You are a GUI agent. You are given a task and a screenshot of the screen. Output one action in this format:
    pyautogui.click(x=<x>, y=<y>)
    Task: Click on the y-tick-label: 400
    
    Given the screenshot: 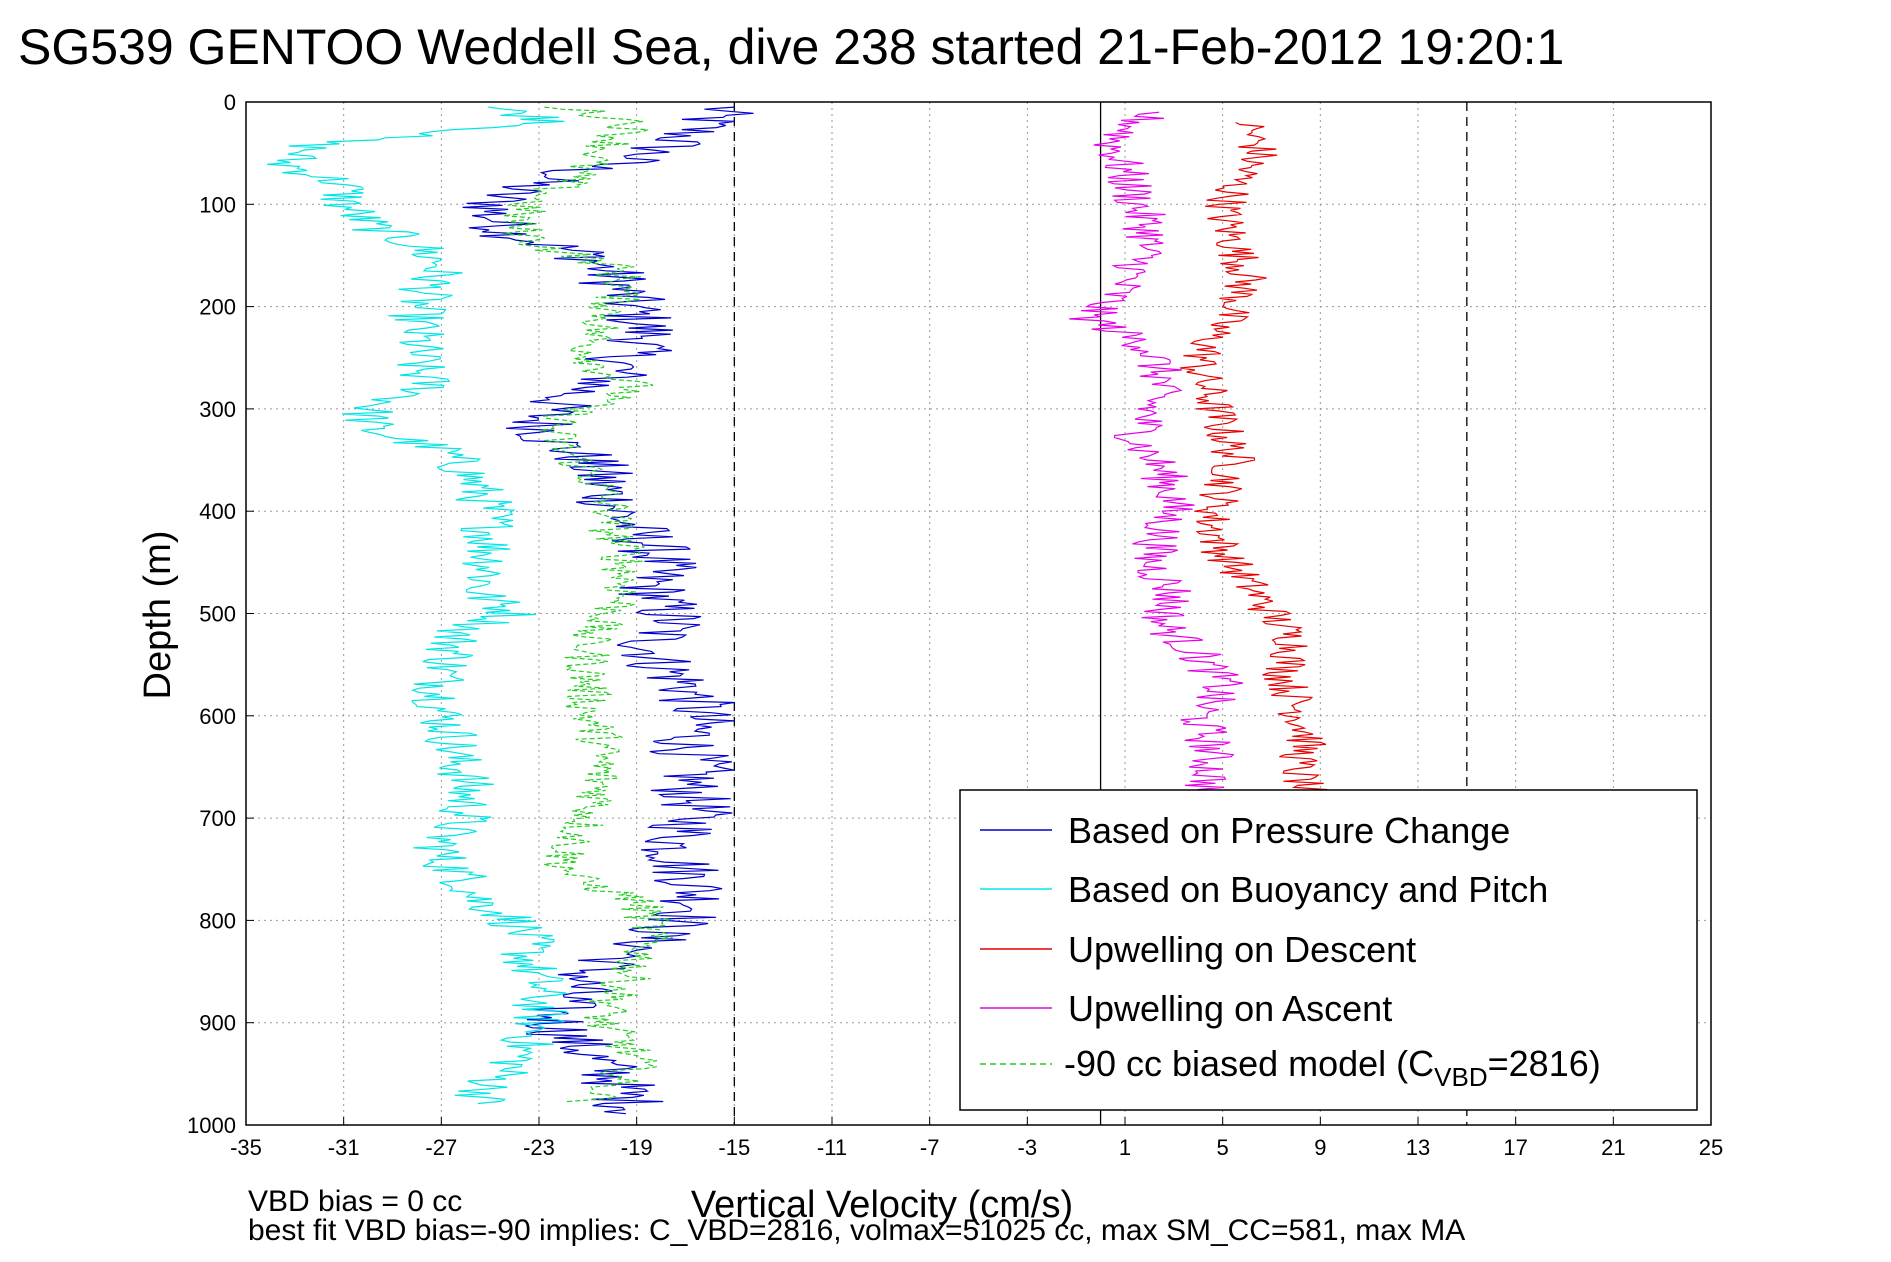 What is the action you would take?
    pyautogui.click(x=217, y=511)
    